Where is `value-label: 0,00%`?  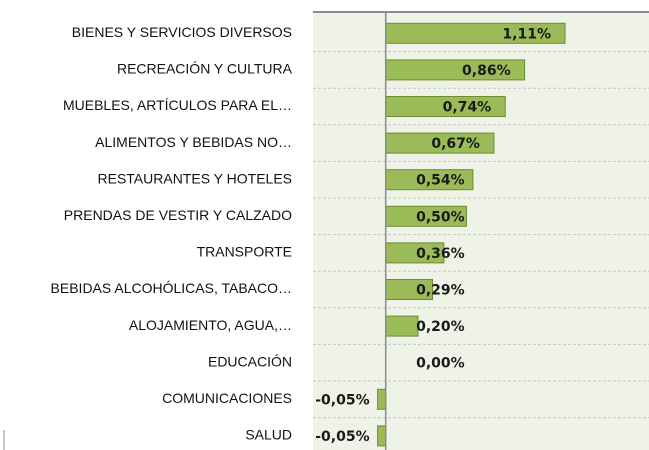
value-label: 0,00% is located at coordinates (440, 364).